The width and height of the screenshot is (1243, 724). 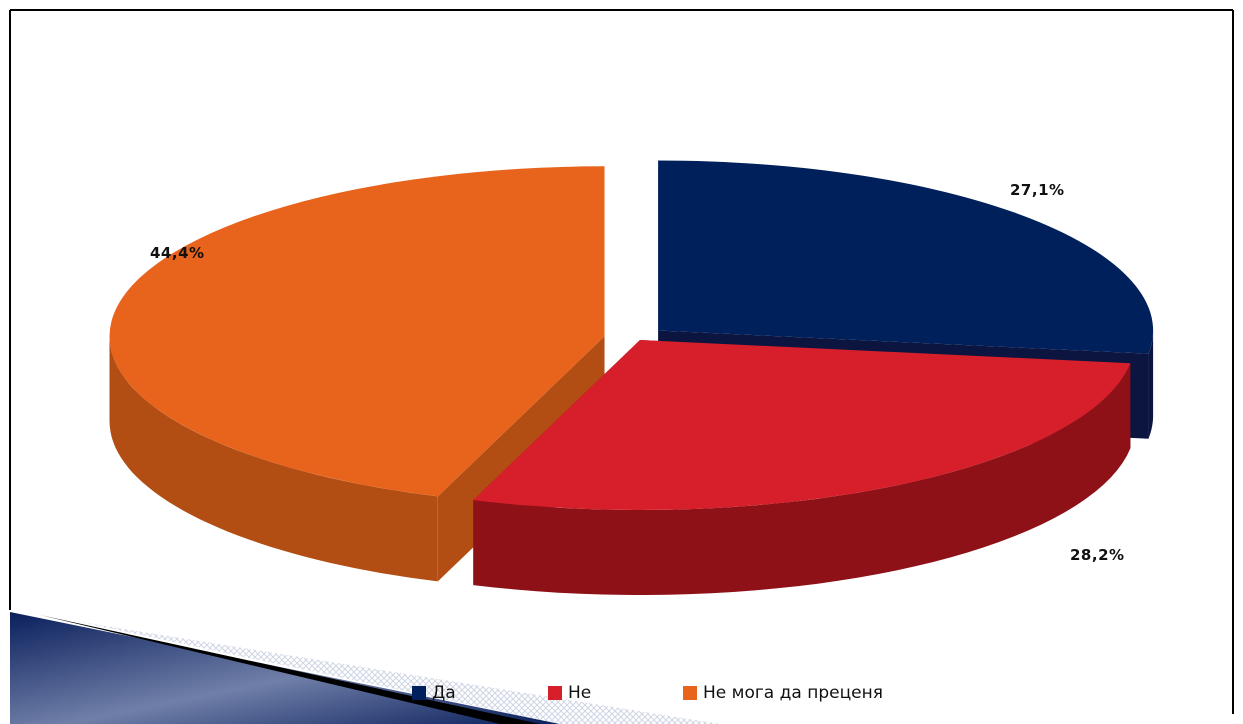 I want to click on data-label-0: 27,1%, so click(x=1037, y=190).